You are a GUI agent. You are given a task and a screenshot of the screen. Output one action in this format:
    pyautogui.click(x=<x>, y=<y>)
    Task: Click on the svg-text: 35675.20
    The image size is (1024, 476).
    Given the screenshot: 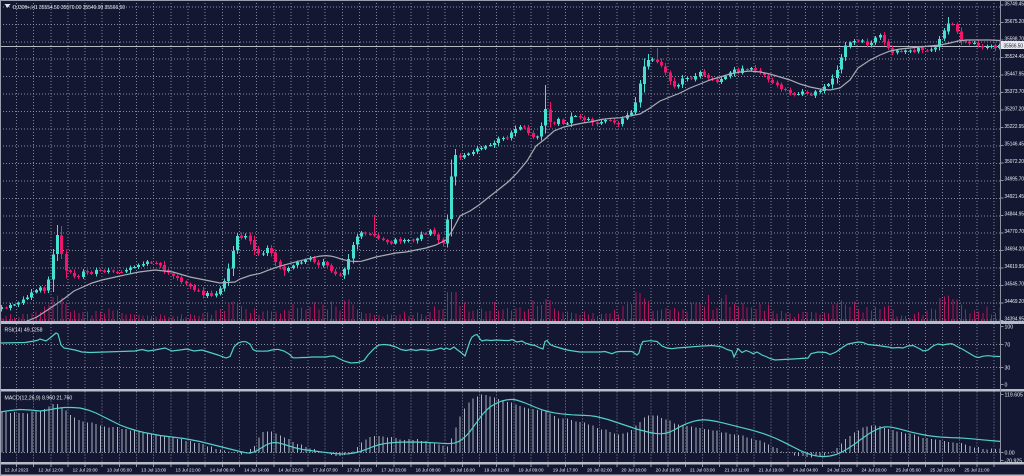 What is the action you would take?
    pyautogui.click(x=1014, y=22)
    